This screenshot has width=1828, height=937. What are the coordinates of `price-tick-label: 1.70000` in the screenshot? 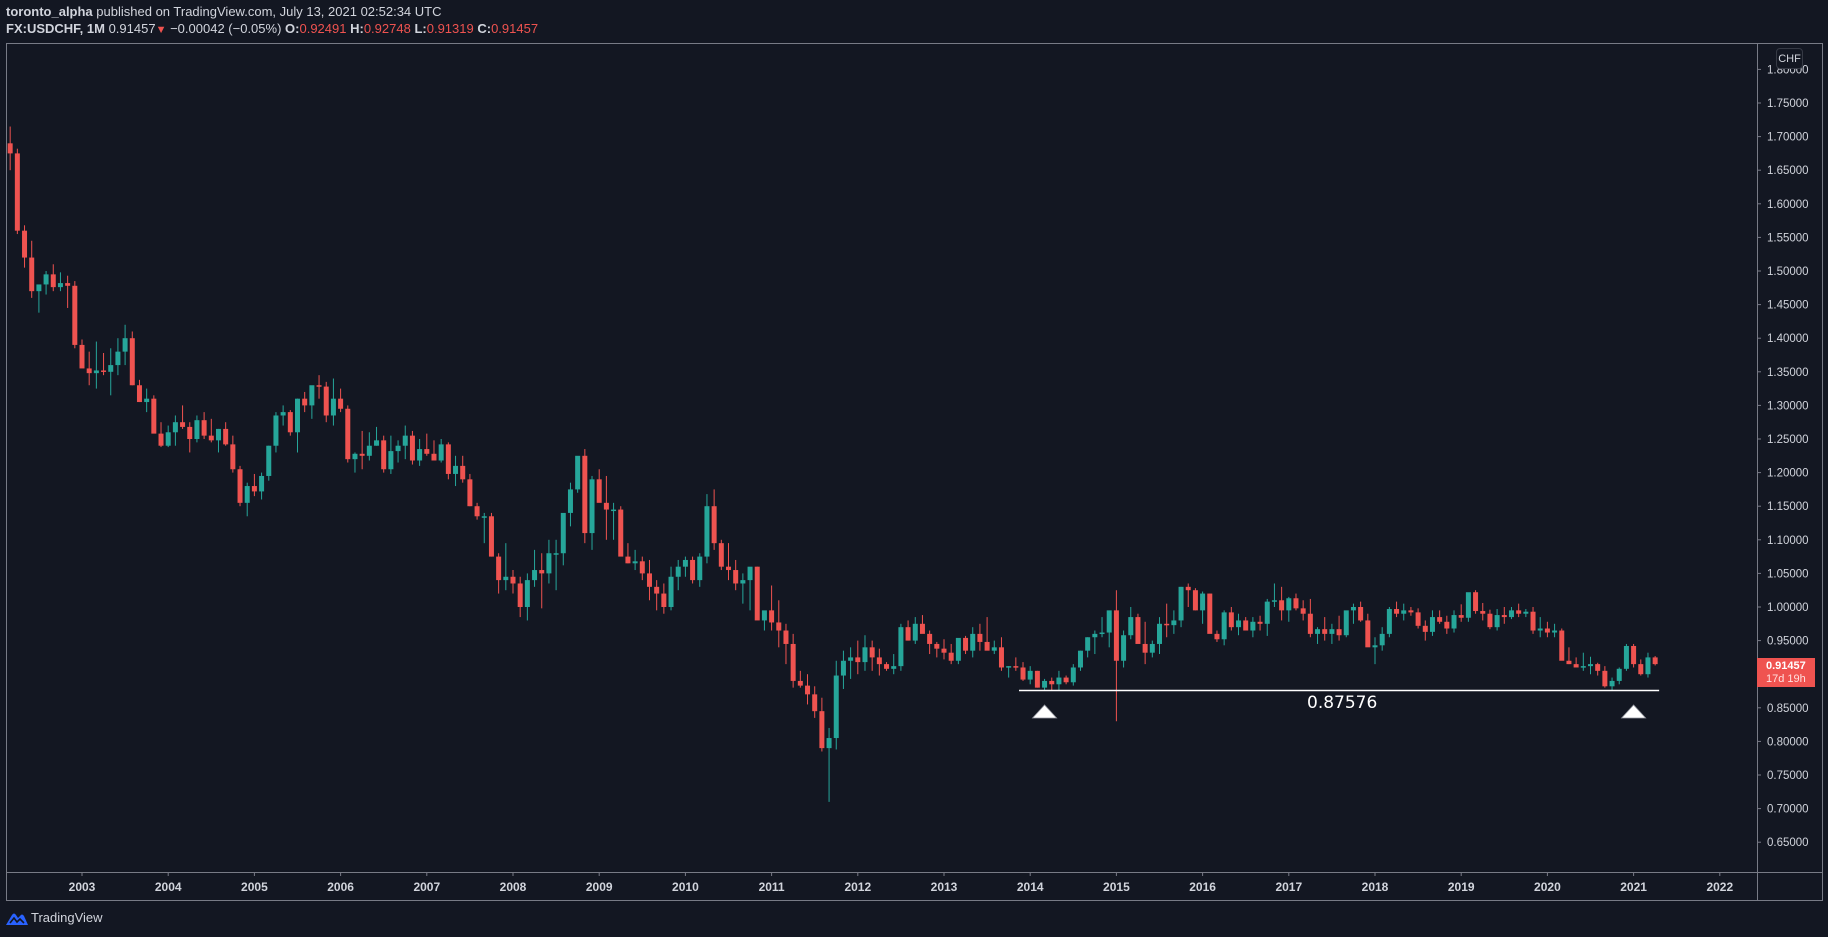 It's located at (1788, 138).